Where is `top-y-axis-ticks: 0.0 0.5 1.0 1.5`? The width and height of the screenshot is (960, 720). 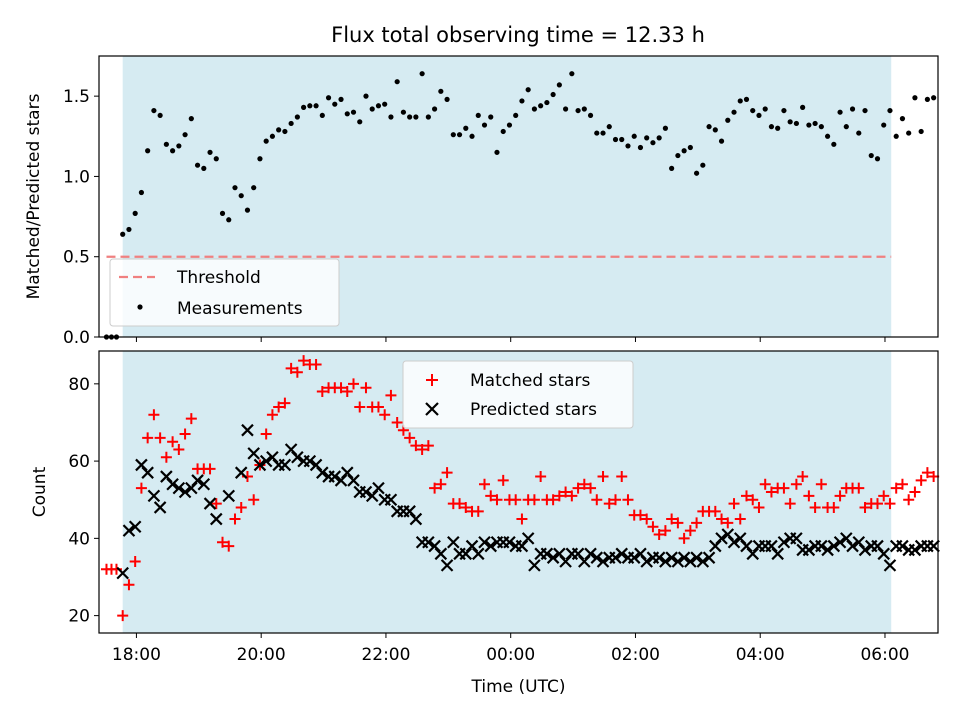
top-y-axis-ticks: 0.0 0.5 1.0 1.5 is located at coordinates (81, 217).